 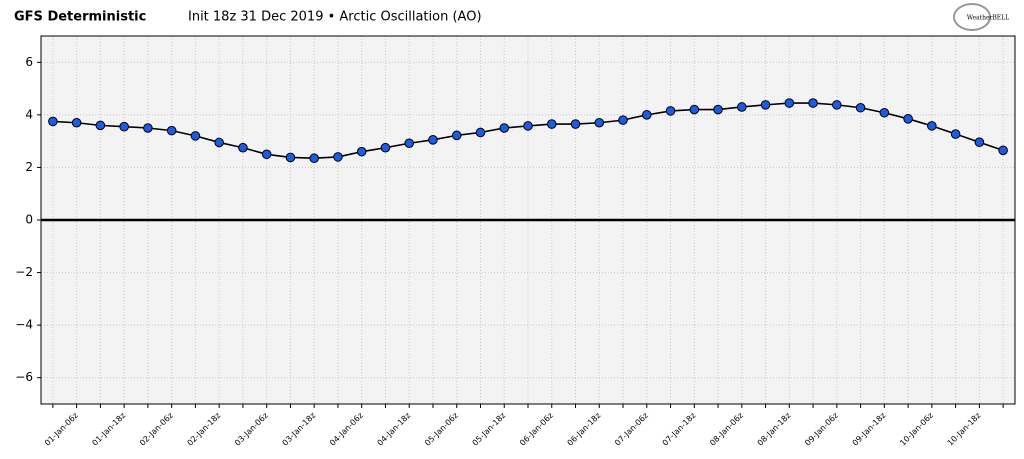 What do you see at coordinates (29, 167) in the screenshot?
I see `y-tick-label: 2` at bounding box center [29, 167].